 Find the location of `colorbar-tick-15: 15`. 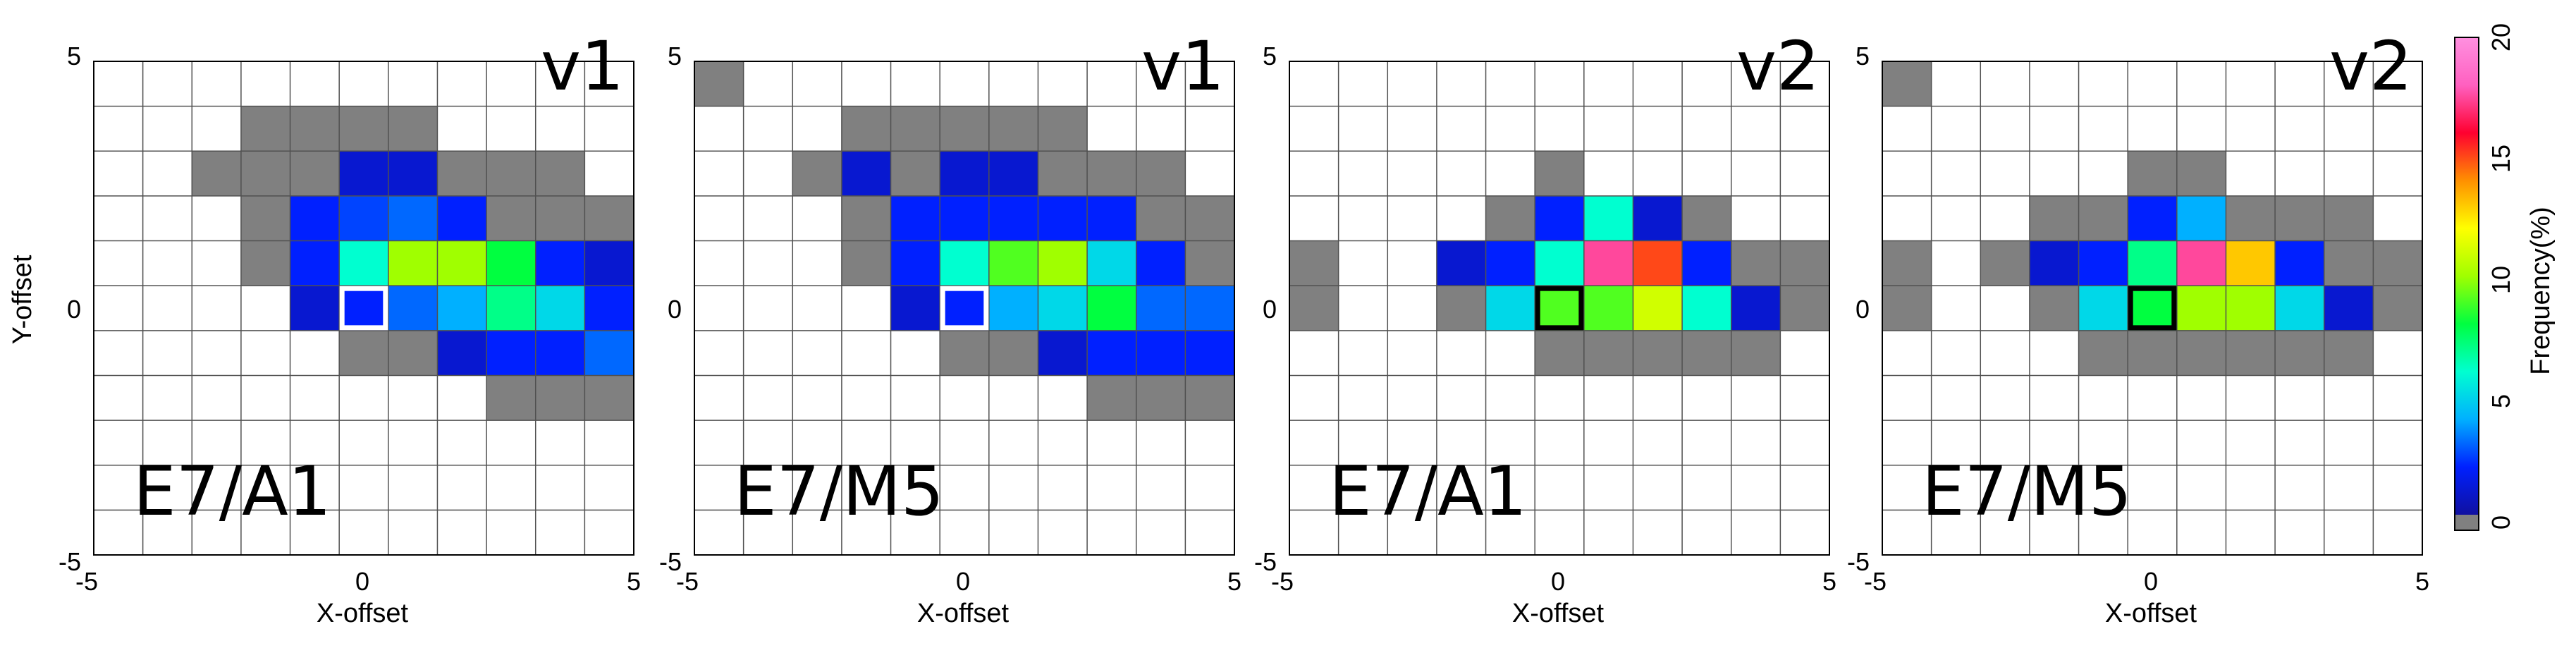

colorbar-tick-15: 15 is located at coordinates (2500, 159).